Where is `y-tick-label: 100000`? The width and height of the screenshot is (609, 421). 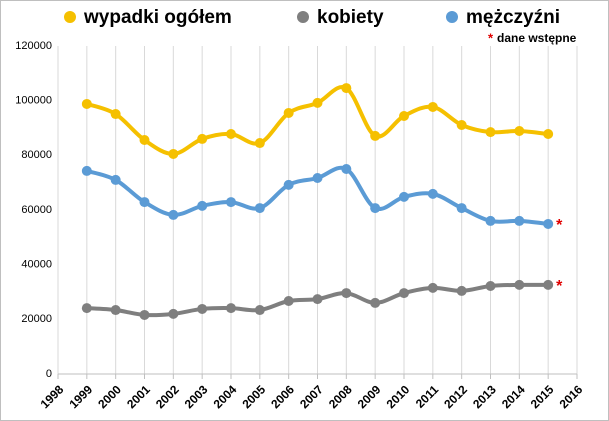 y-tick-label: 100000 is located at coordinates (33, 101).